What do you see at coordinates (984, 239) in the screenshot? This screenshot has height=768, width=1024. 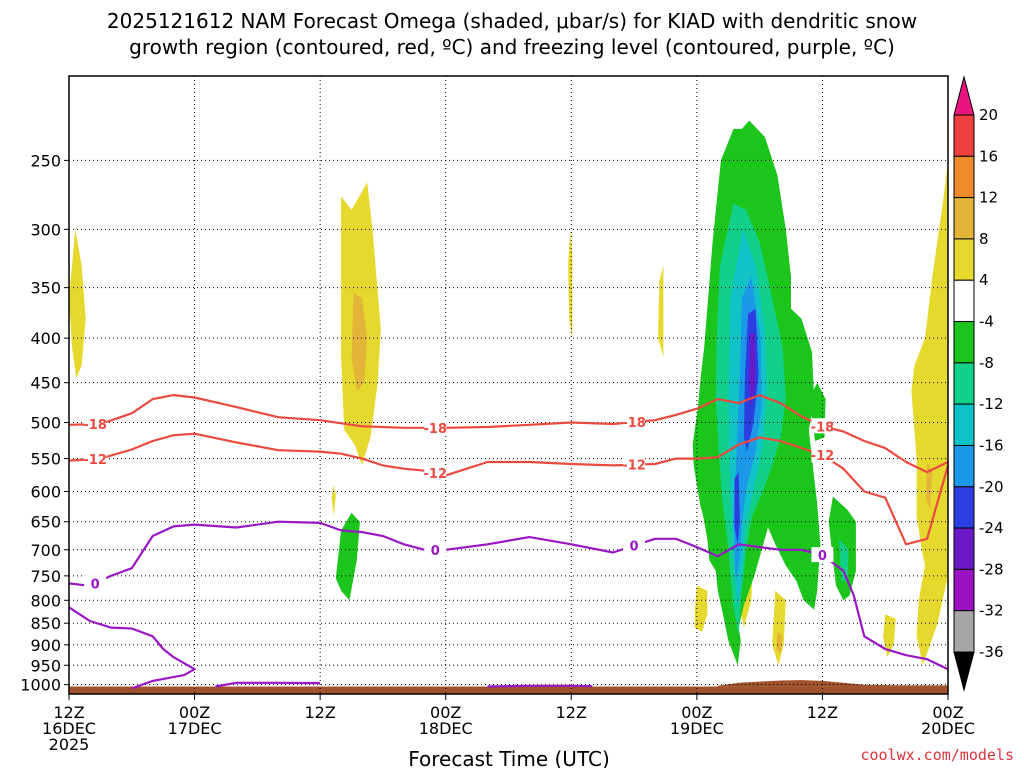 I see `colorbar-tick-label: 8` at bounding box center [984, 239].